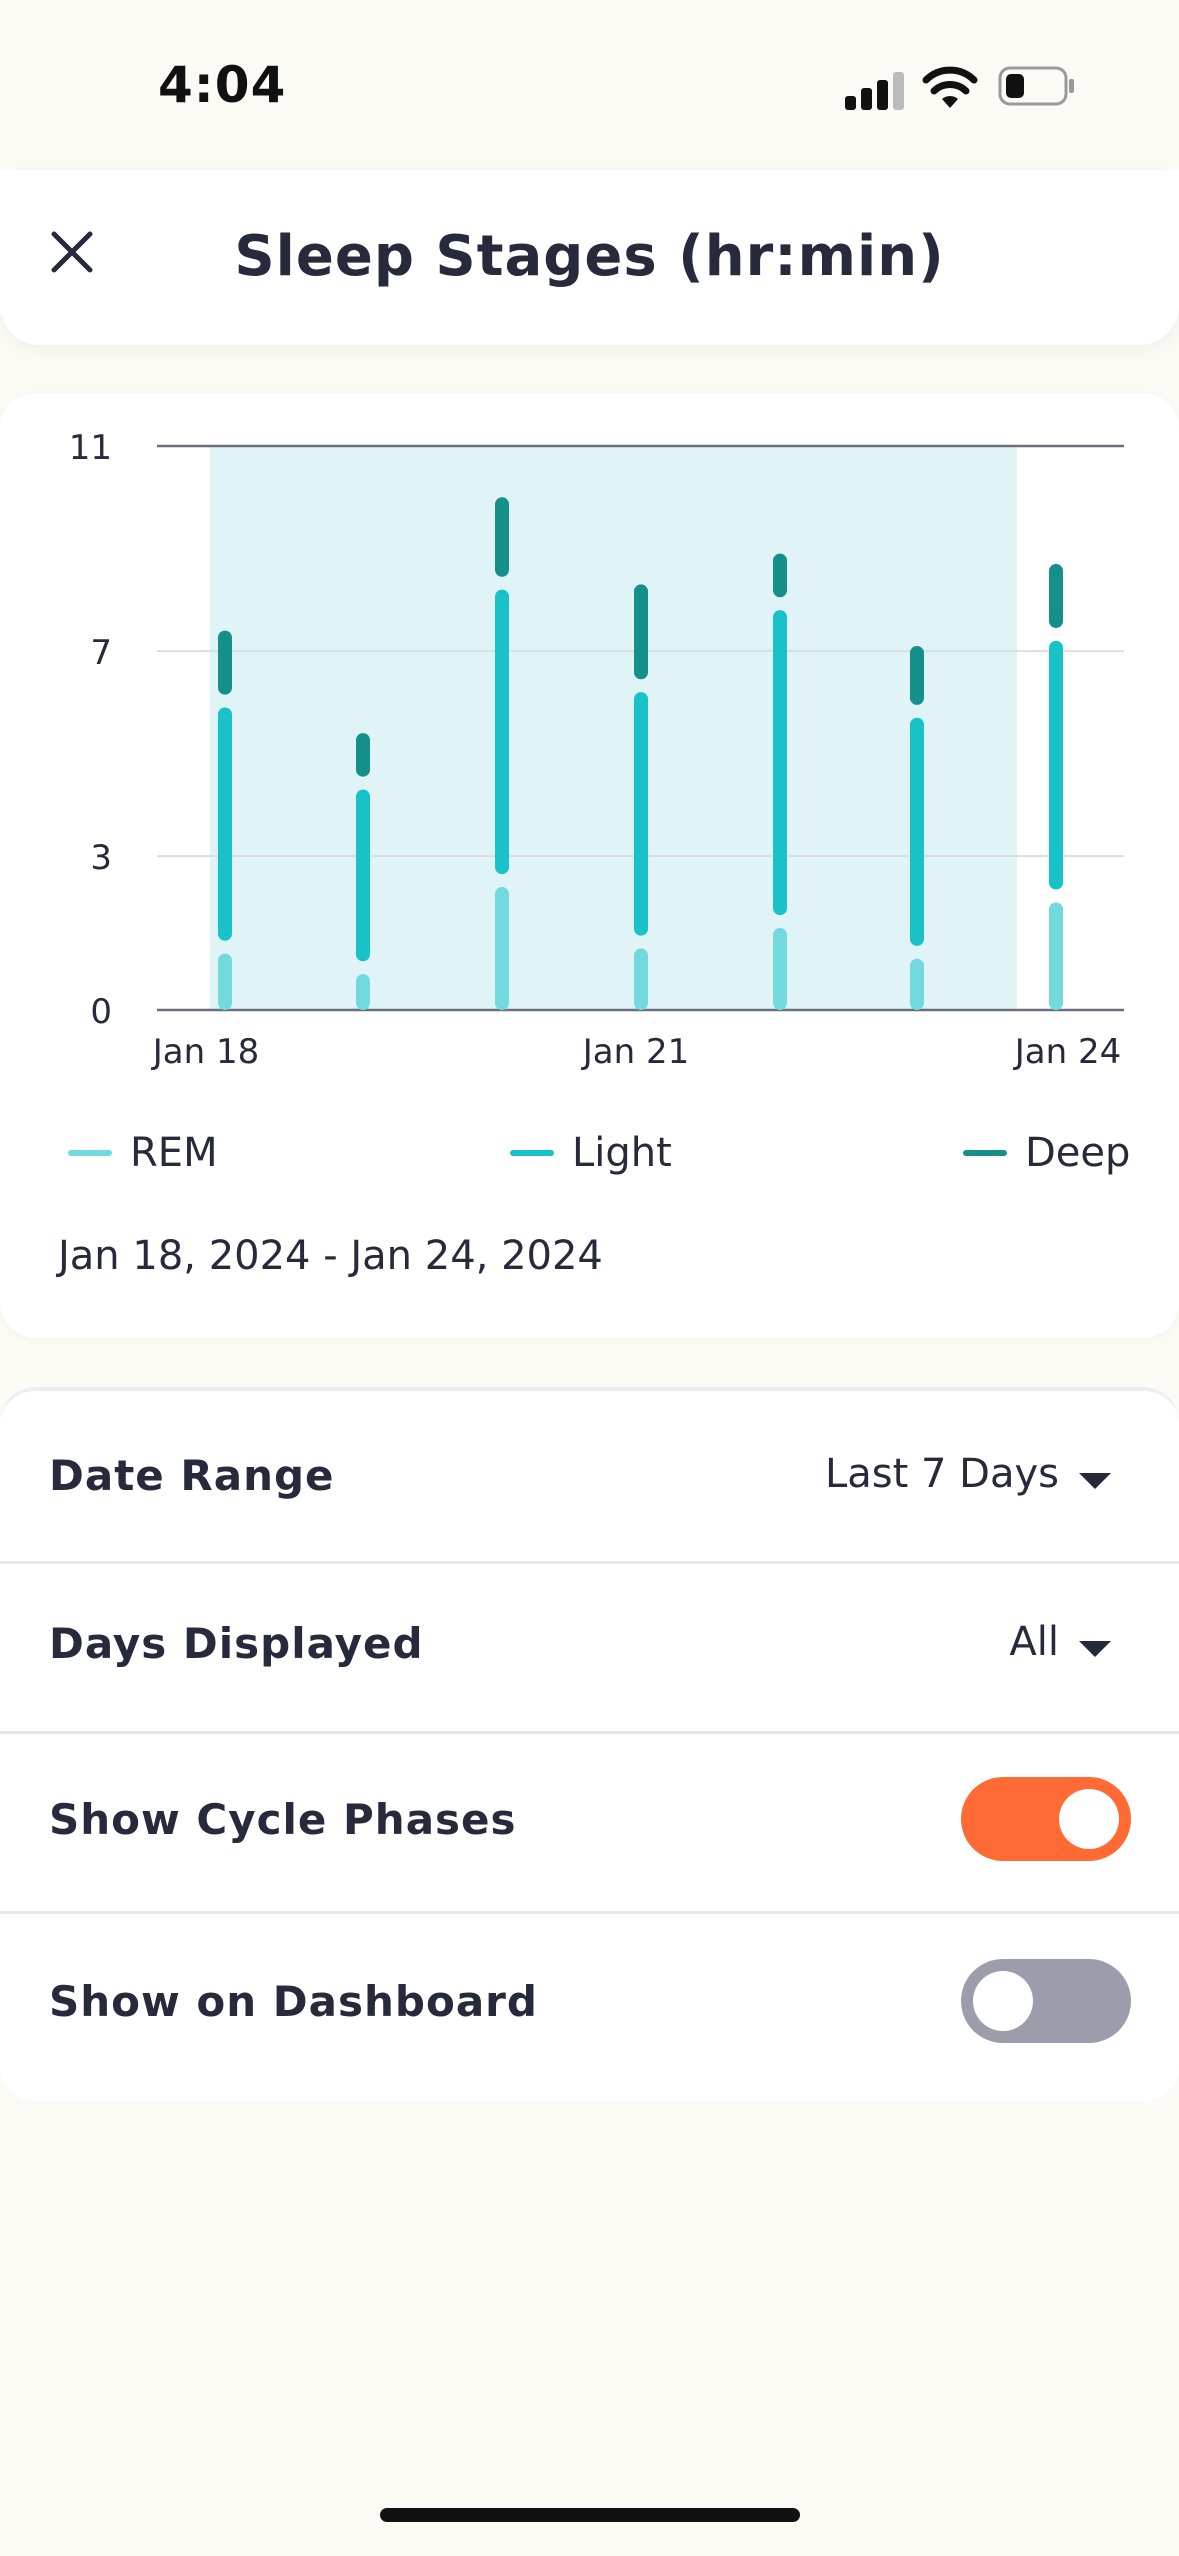 Image resolution: width=1179 pixels, height=2556 pixels. I want to click on date-range-row: Date Range Last 7 Days, so click(589, 1477).